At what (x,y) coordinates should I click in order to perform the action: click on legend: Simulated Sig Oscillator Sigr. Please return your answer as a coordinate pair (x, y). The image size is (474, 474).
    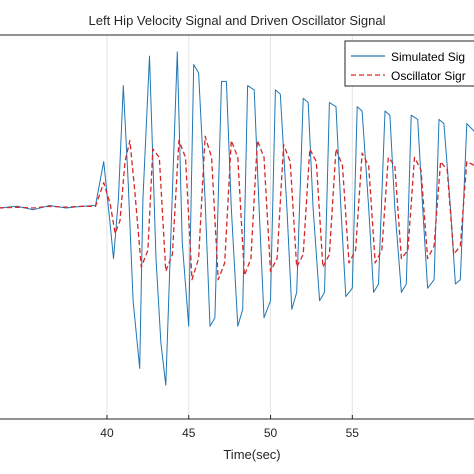
    Looking at the image, I should click on (409, 63).